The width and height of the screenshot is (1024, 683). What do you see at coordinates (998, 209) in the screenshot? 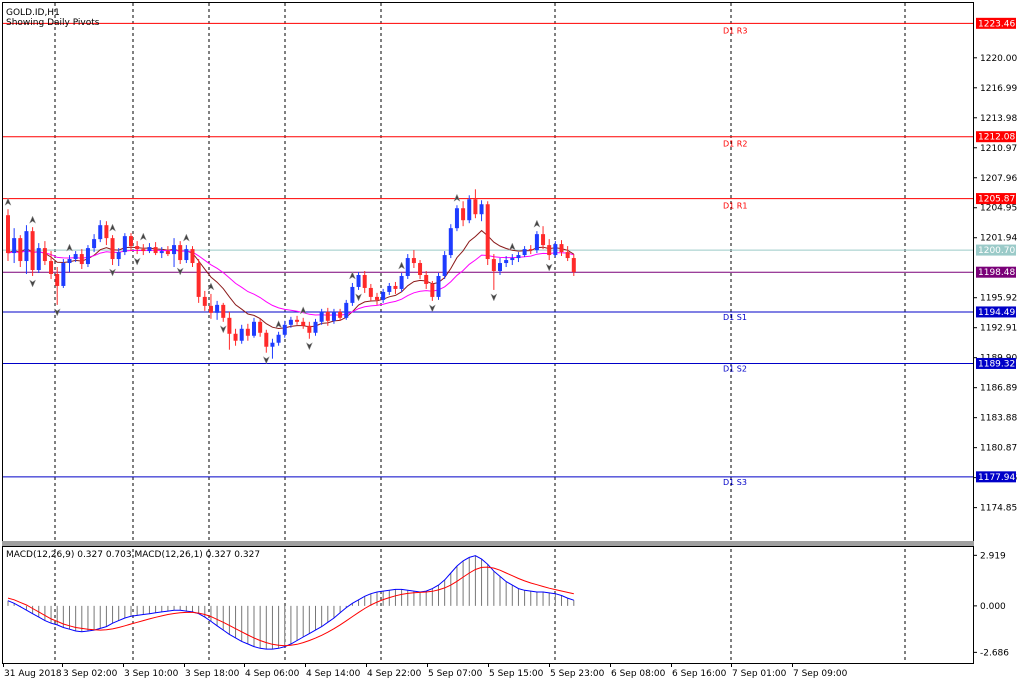
I see `price-tick-label: 1204.95` at bounding box center [998, 209].